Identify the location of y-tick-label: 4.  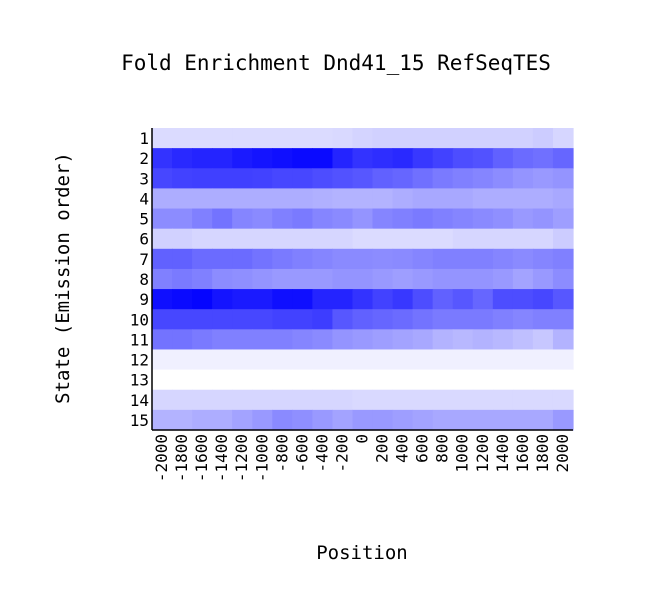
(144, 198).